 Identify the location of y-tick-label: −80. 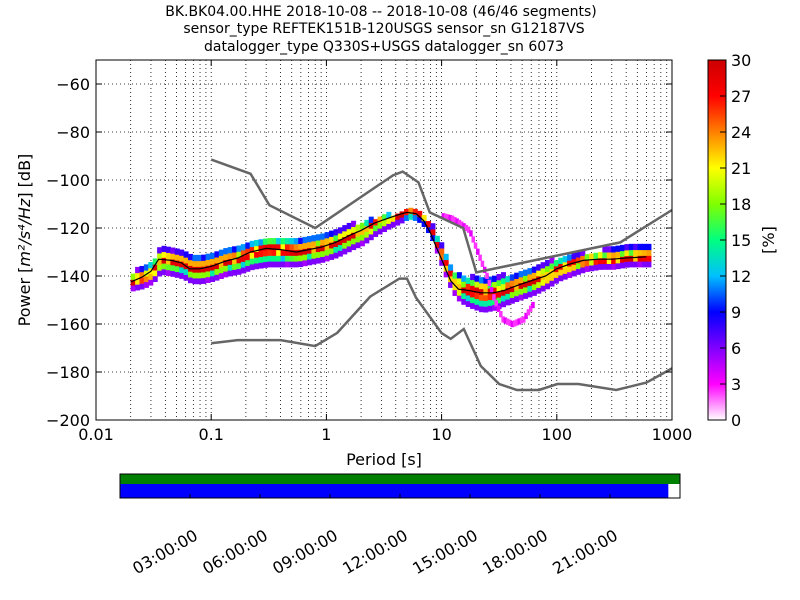
(73, 132).